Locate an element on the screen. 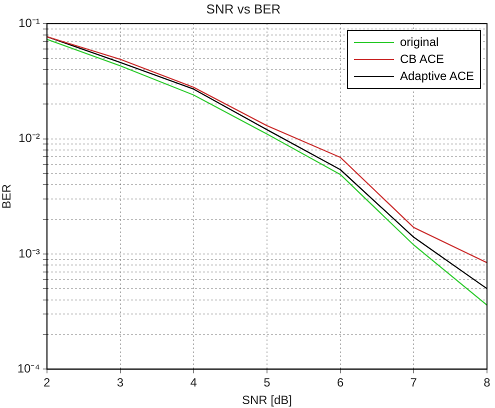 This screenshot has height=408, width=495. chart-title: SNR vs BER is located at coordinates (243, 8).